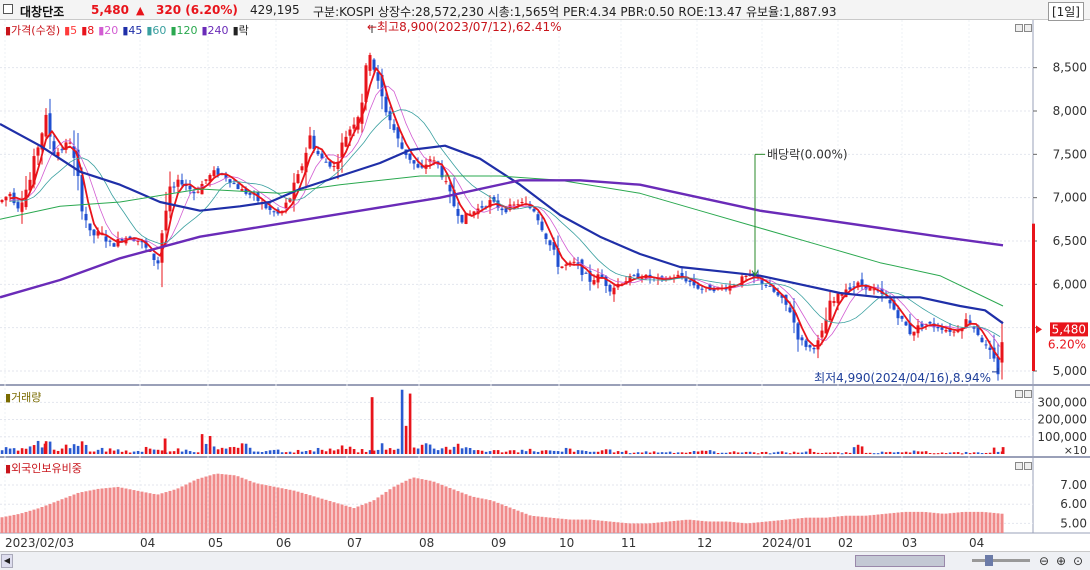 This screenshot has height=570, width=1090. What do you see at coordinates (1039, 329) in the screenshot?
I see `current-price-pointer` at bounding box center [1039, 329].